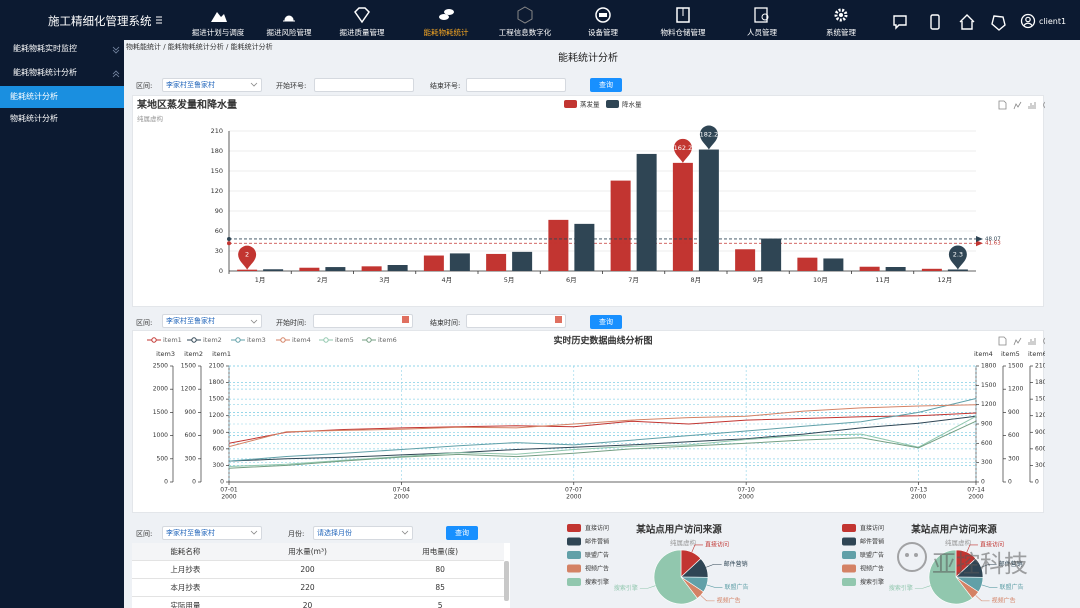 This screenshot has height=608, width=1080. What do you see at coordinates (900, 22) in the screenshot?
I see `chat-icon` at bounding box center [900, 22].